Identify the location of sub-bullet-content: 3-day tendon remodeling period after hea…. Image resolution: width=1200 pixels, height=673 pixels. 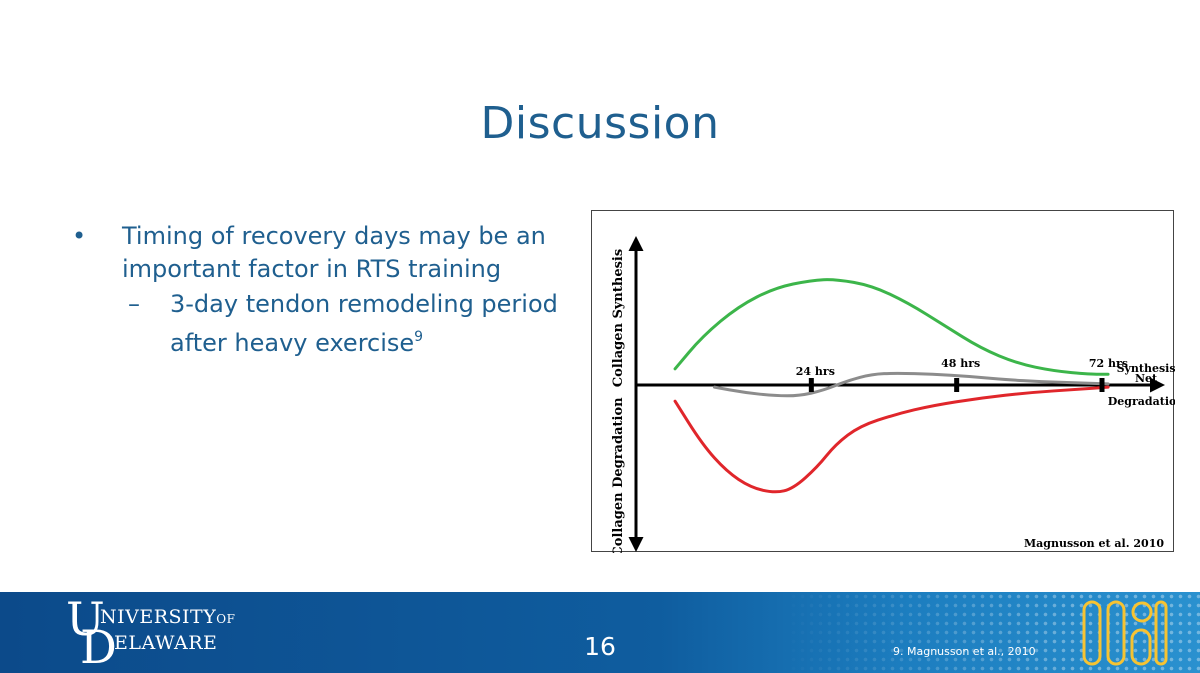
(369, 324).